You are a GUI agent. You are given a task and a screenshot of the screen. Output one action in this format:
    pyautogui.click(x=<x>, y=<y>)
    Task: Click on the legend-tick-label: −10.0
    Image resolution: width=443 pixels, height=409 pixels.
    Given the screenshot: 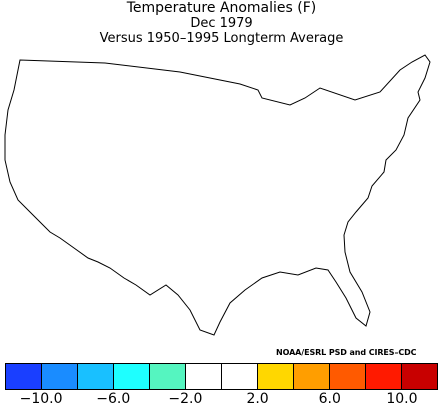 What is the action you would take?
    pyautogui.click(x=41, y=399)
    